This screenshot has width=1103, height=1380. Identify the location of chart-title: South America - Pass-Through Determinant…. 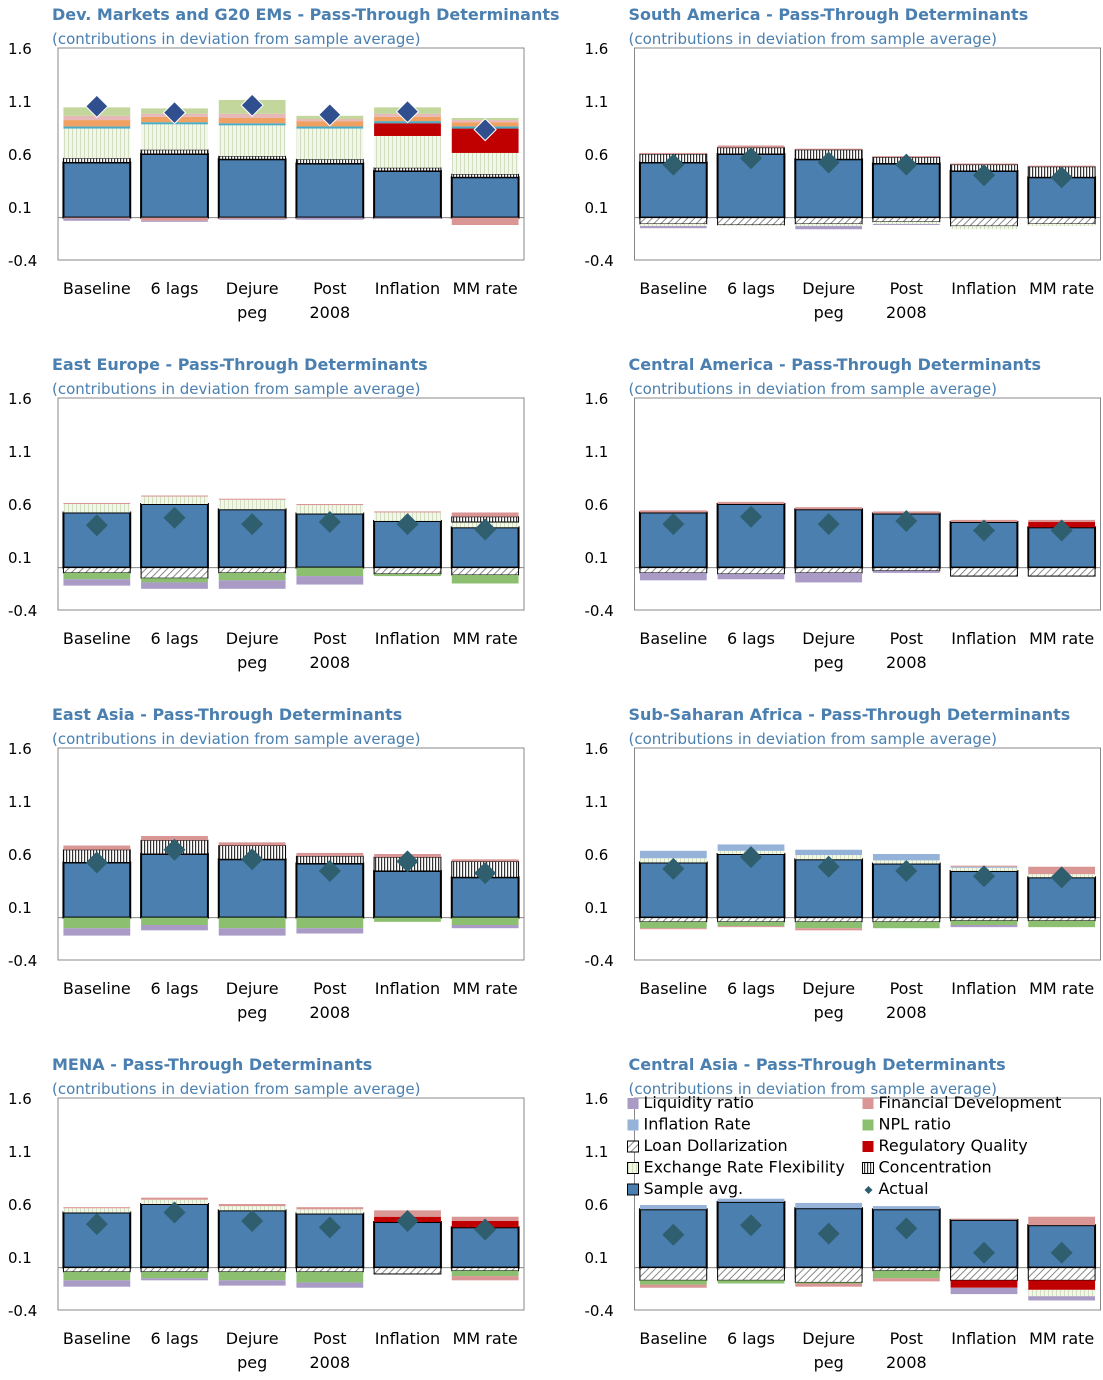
(829, 14).